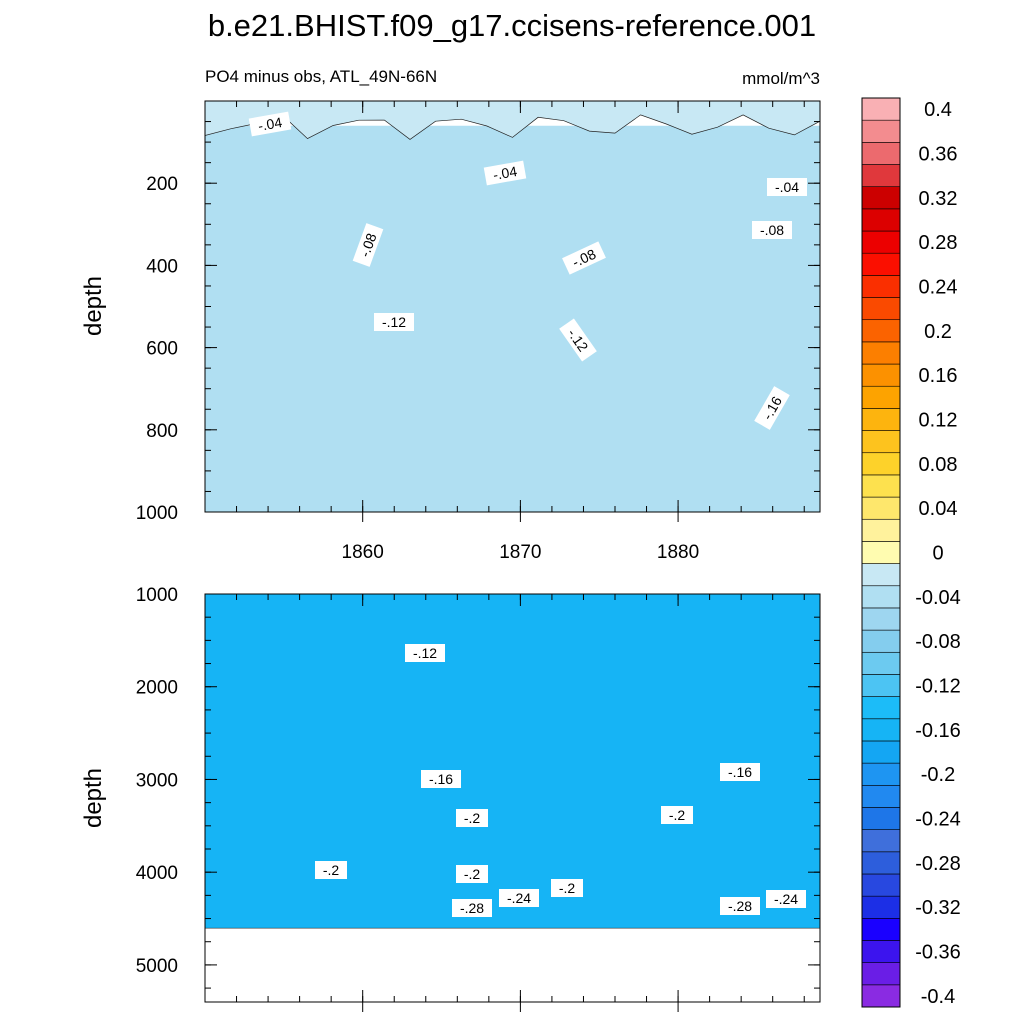  I want to click on contour-label-text: -.24, so click(786, 899).